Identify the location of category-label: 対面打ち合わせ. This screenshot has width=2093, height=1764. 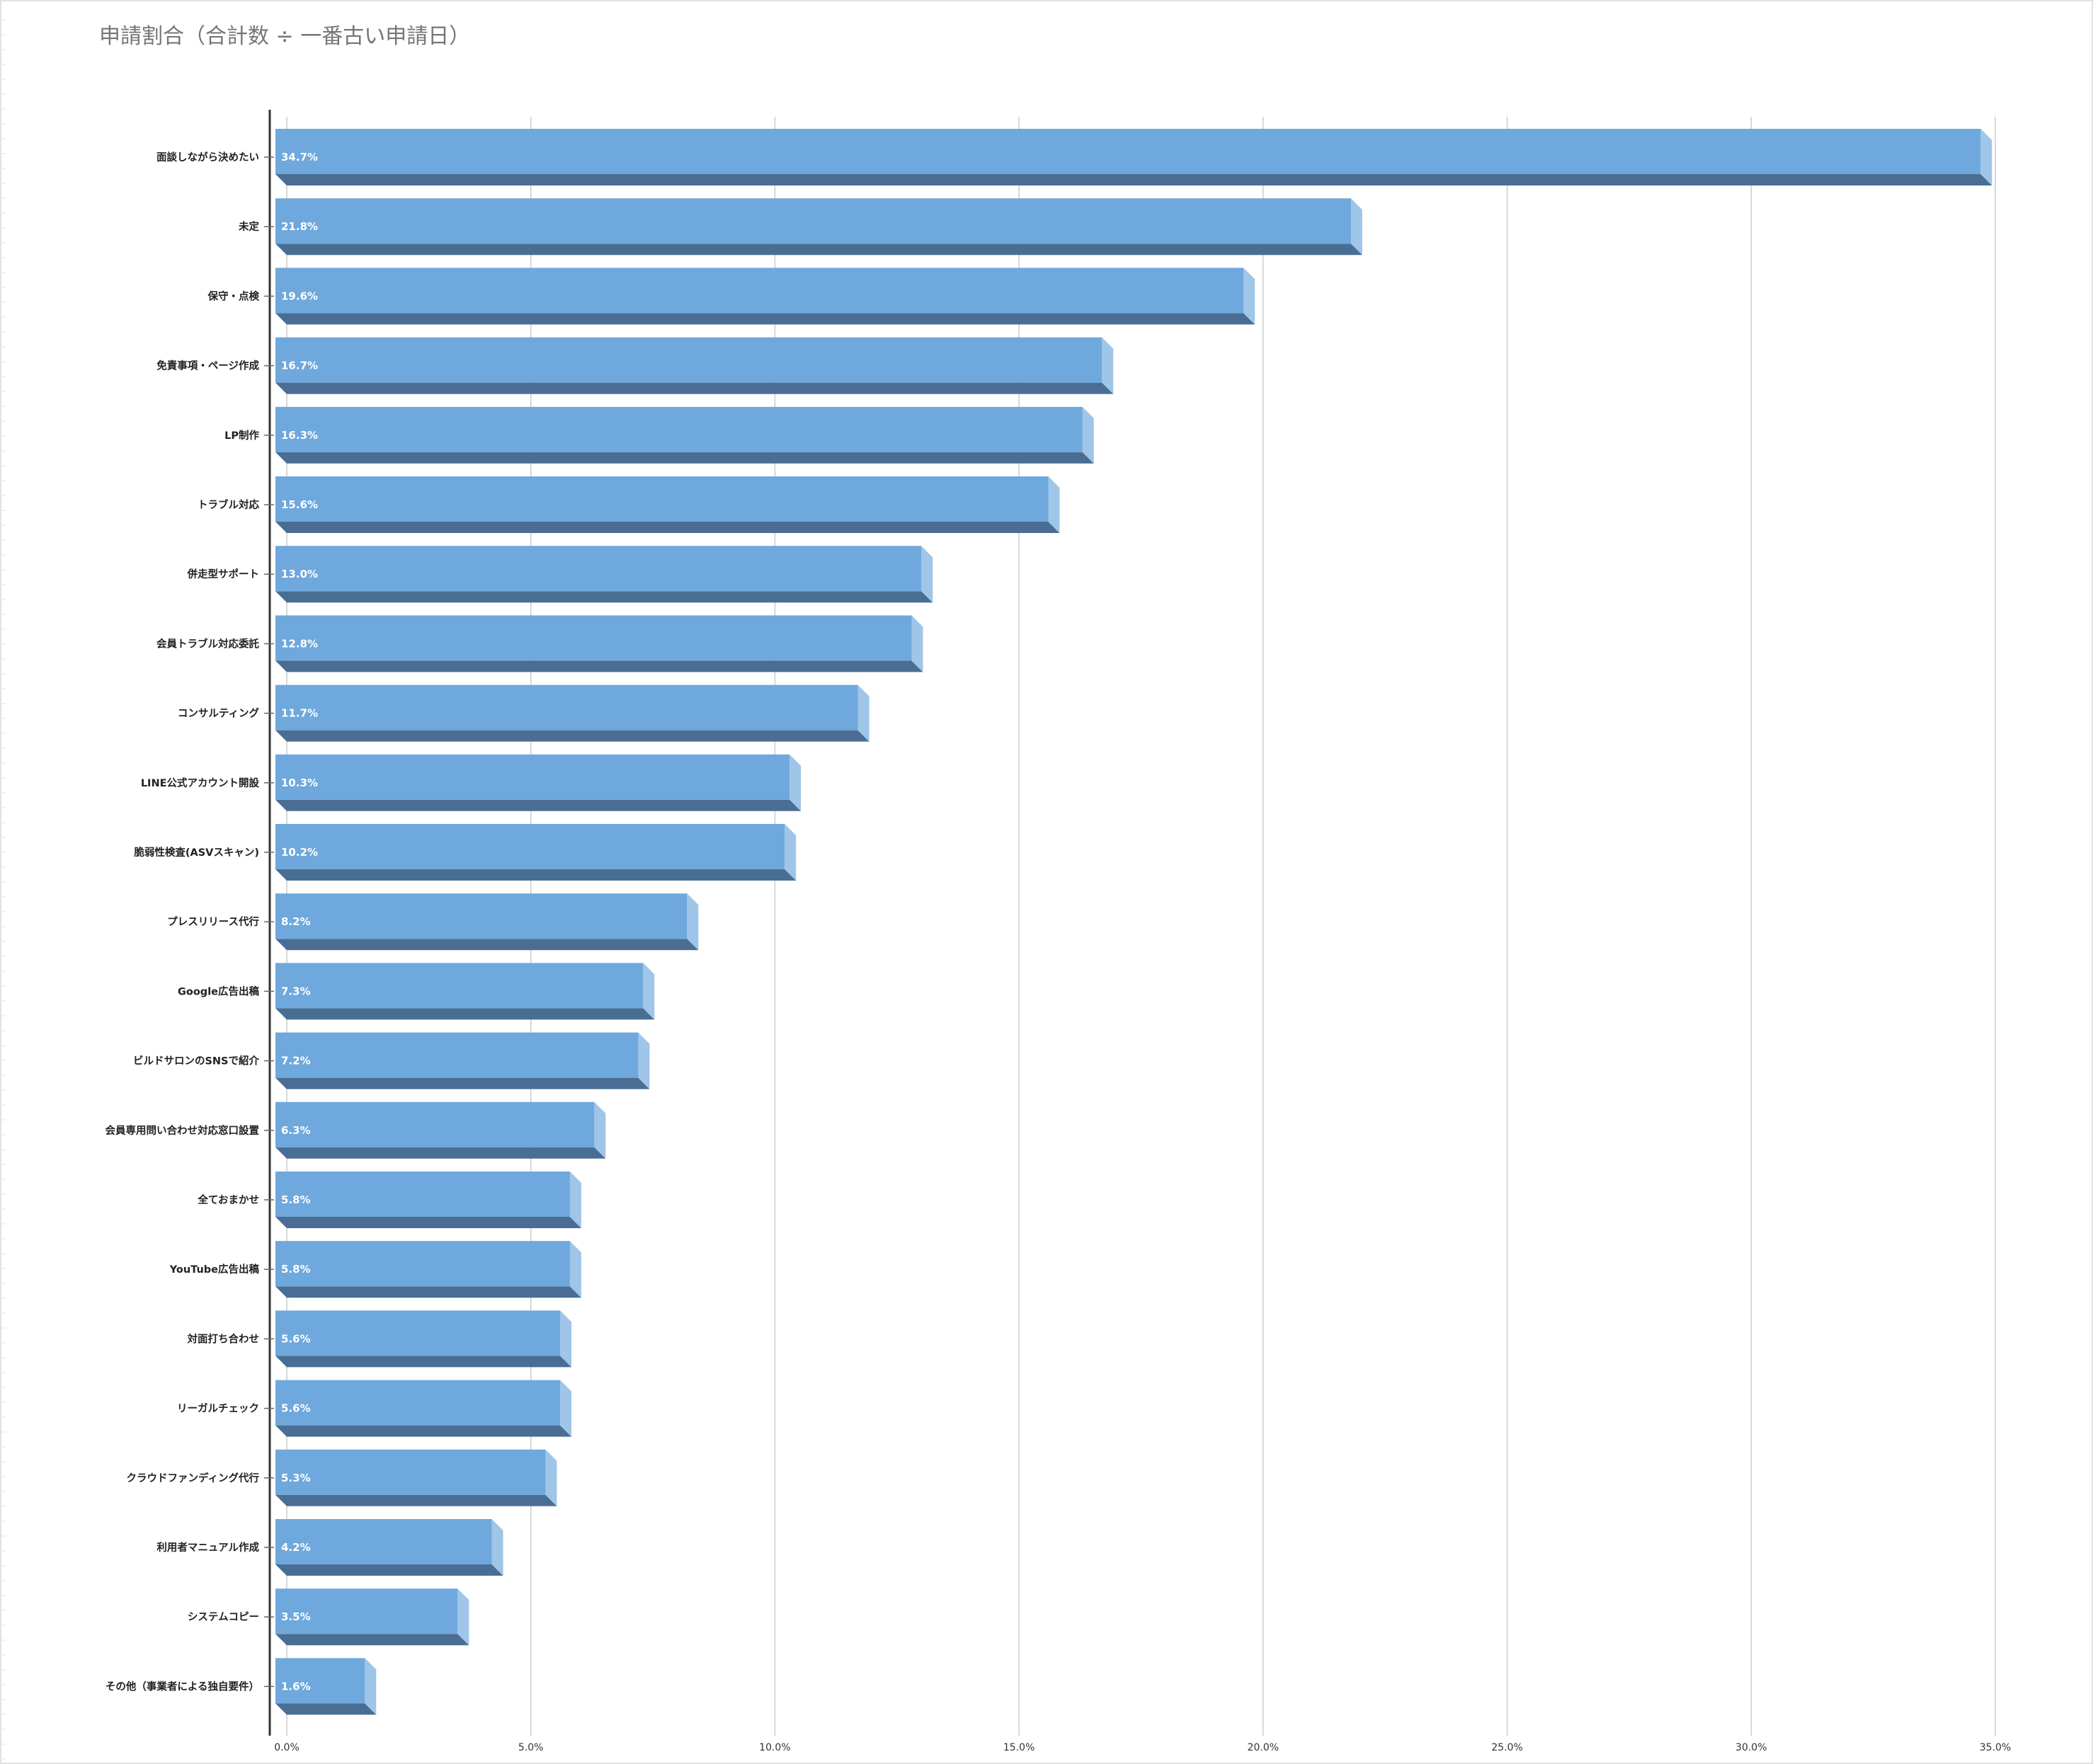
(223, 1338).